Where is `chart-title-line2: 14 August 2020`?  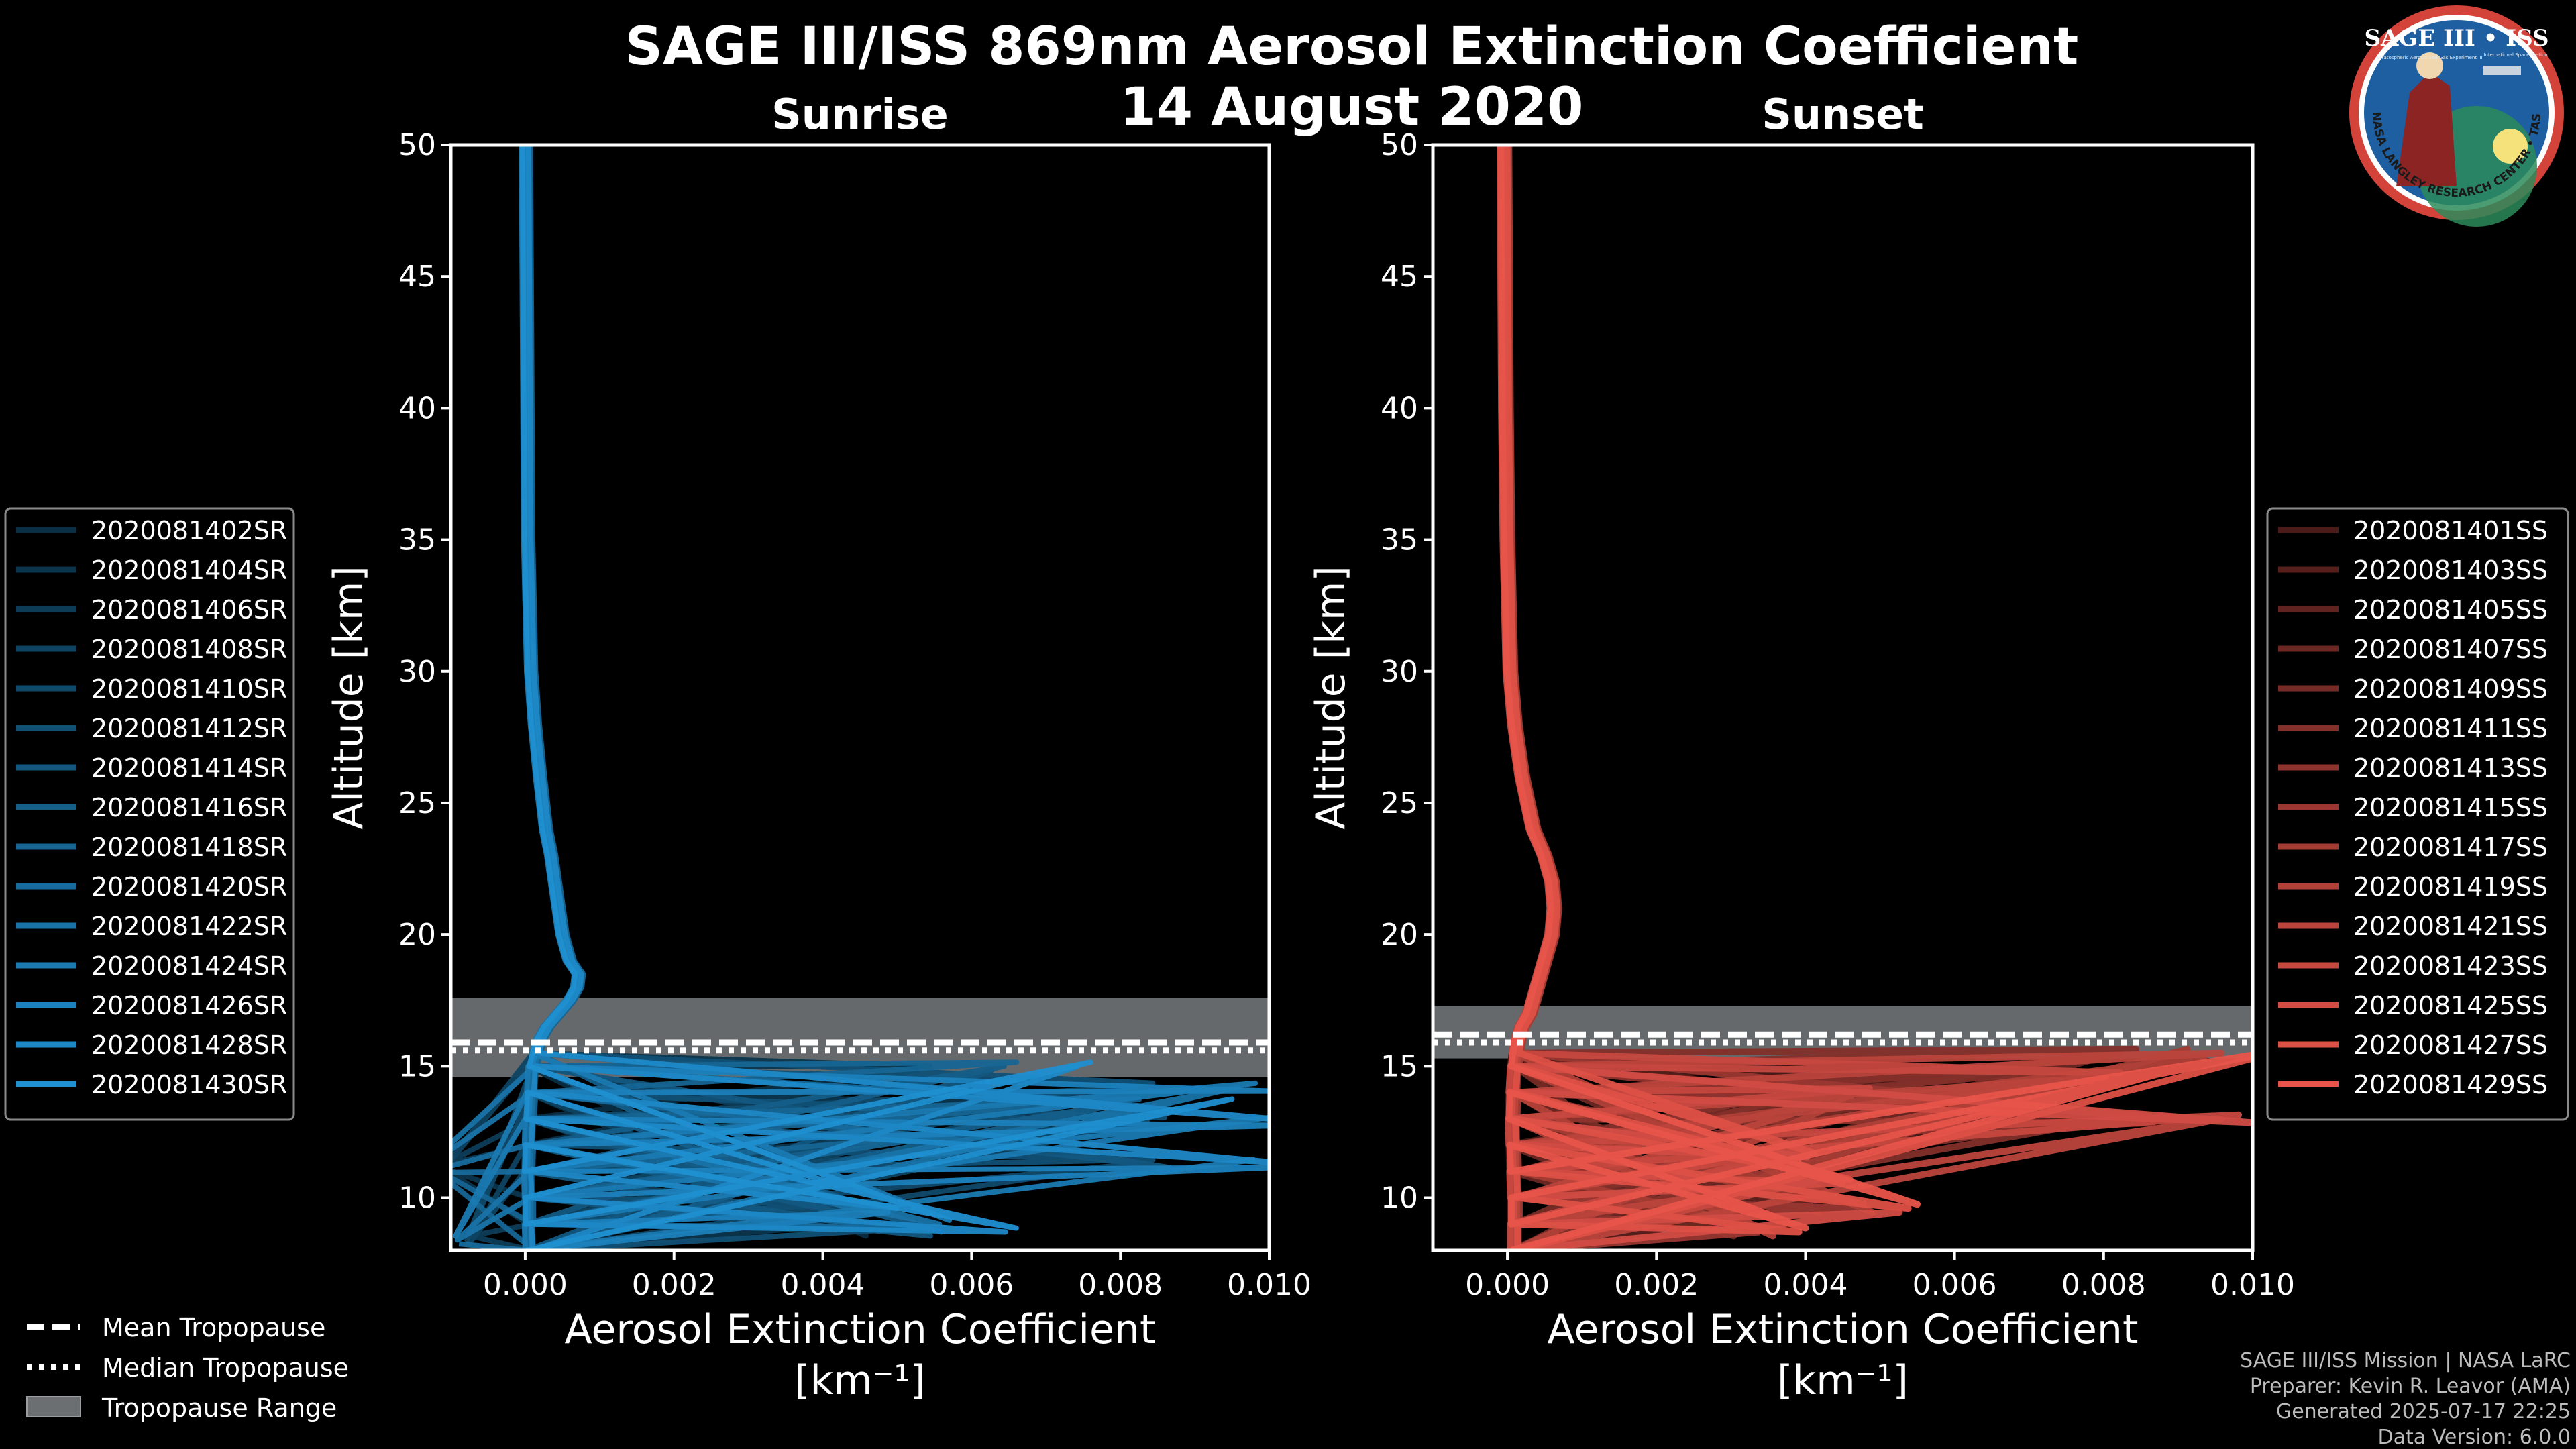
chart-title-line2: 14 August 2020 is located at coordinates (1352, 107).